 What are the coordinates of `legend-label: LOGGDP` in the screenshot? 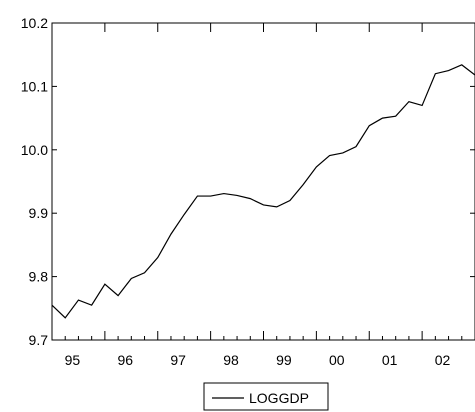 It's located at (279, 398).